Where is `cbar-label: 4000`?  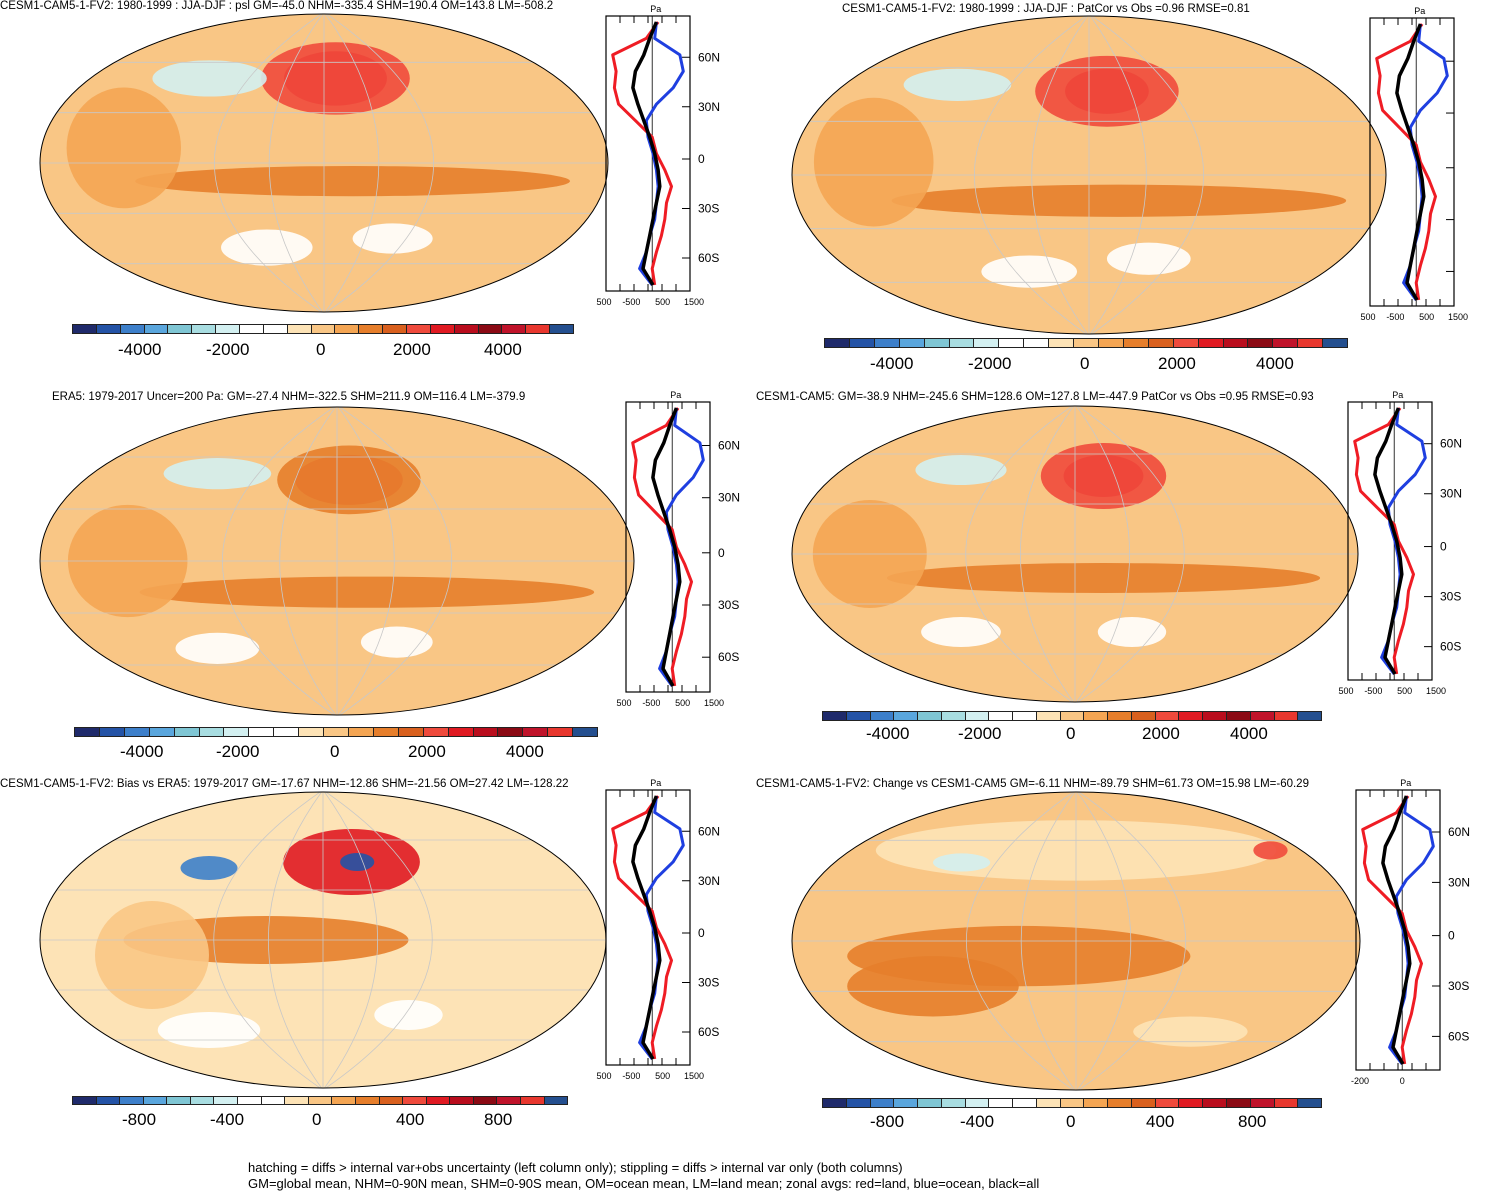 cbar-label: 4000 is located at coordinates (525, 751).